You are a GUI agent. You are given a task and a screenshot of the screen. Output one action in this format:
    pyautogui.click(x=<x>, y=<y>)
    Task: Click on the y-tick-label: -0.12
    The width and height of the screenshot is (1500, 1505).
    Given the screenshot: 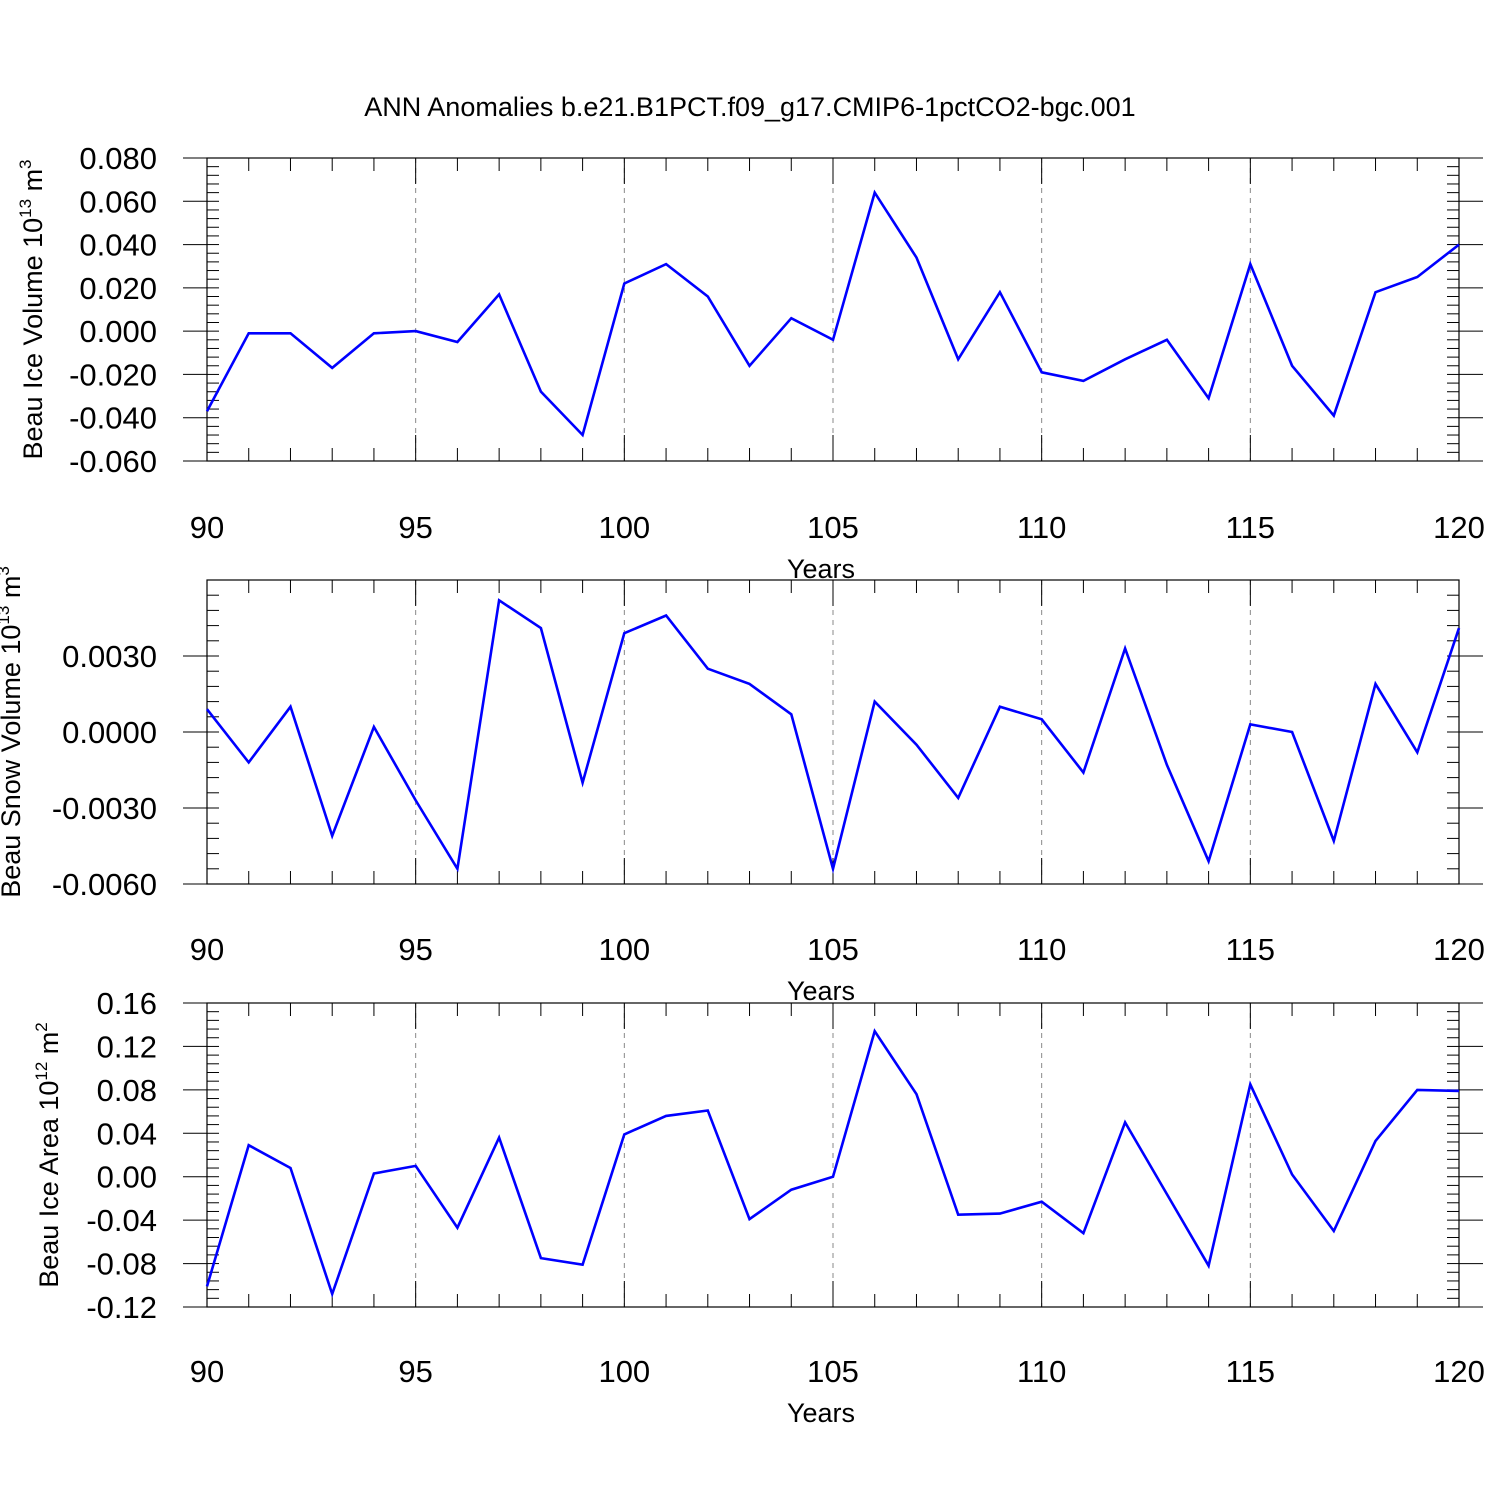 What is the action you would take?
    pyautogui.click(x=121, y=1307)
    